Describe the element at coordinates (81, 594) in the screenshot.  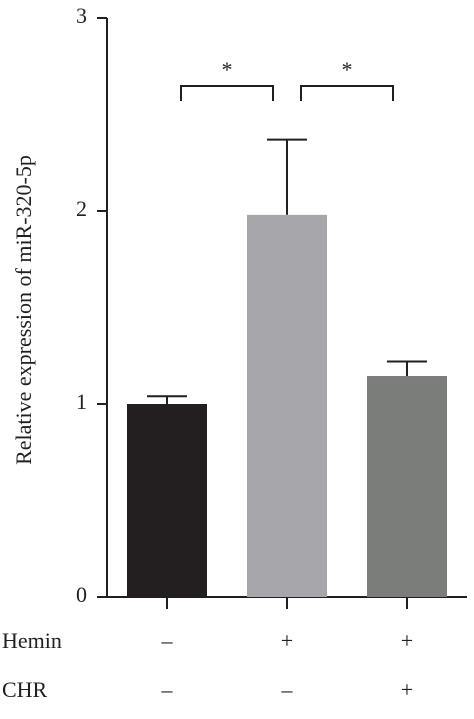
I see `y-tick-label: 0` at that location.